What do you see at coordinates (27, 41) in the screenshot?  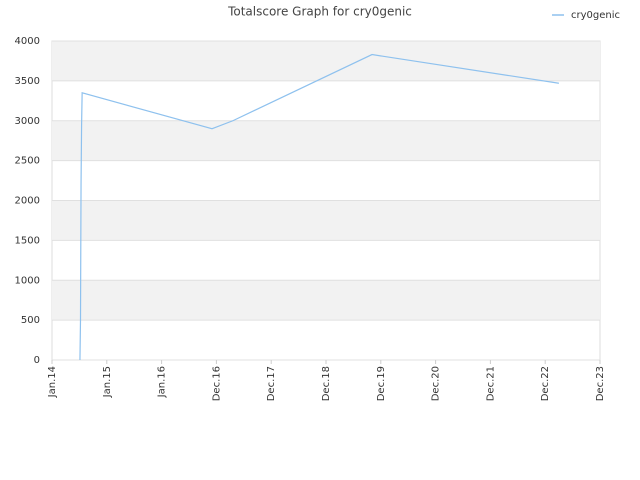 I see `y-tick-label: 4000` at bounding box center [27, 41].